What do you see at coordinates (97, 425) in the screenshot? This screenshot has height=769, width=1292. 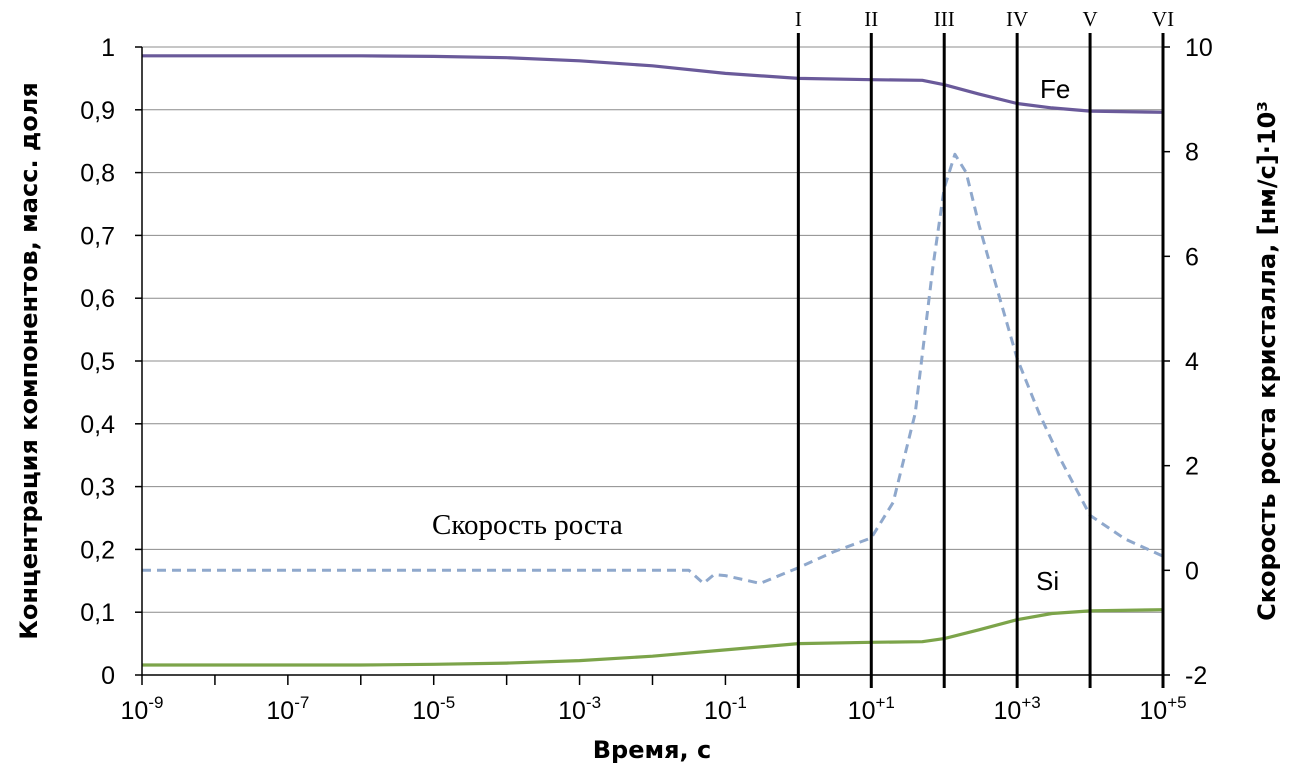 I see `y-tick-label-4: 0,4` at bounding box center [97, 425].